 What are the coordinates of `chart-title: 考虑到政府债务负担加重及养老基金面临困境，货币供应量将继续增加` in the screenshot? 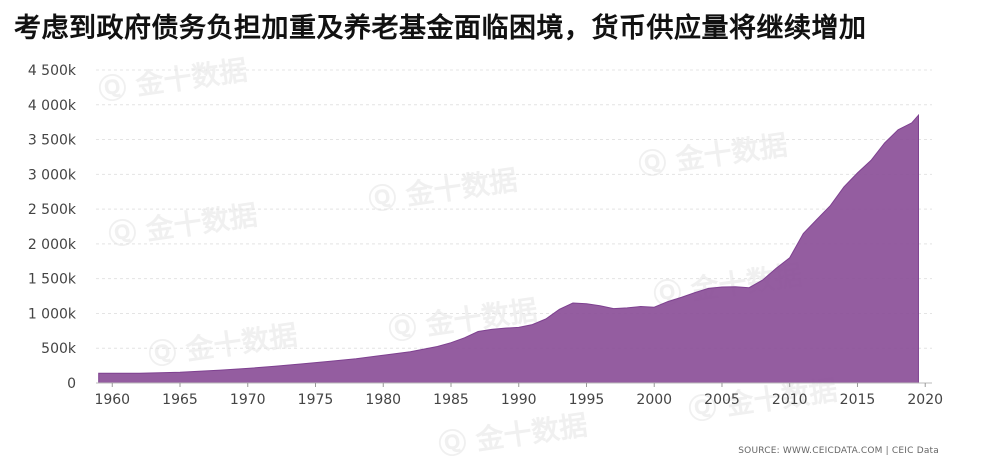 It's located at (440, 28).